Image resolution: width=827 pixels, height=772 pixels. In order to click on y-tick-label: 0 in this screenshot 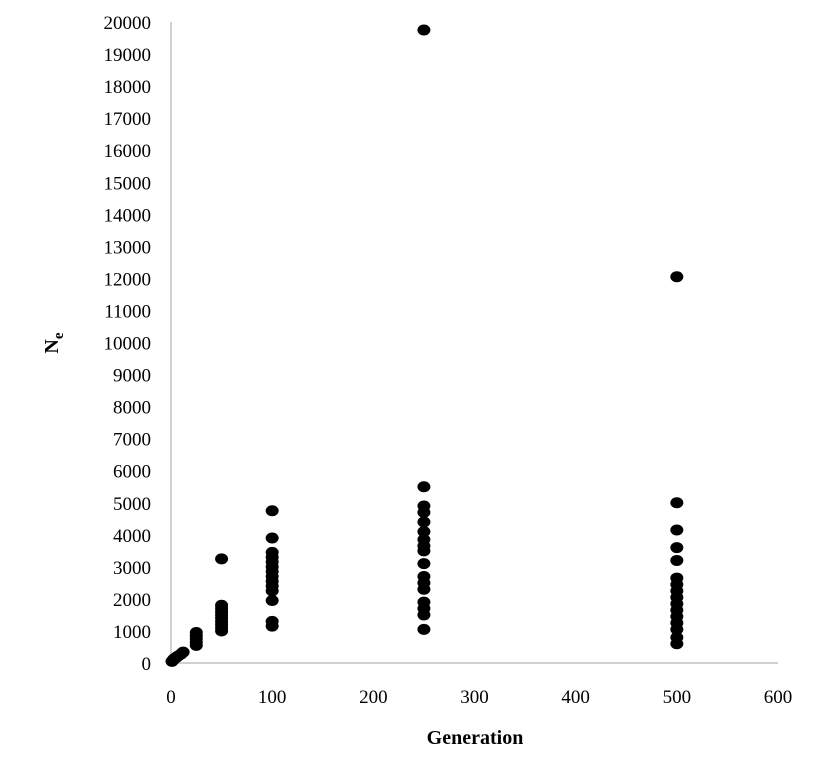, I will do `click(147, 664)`.